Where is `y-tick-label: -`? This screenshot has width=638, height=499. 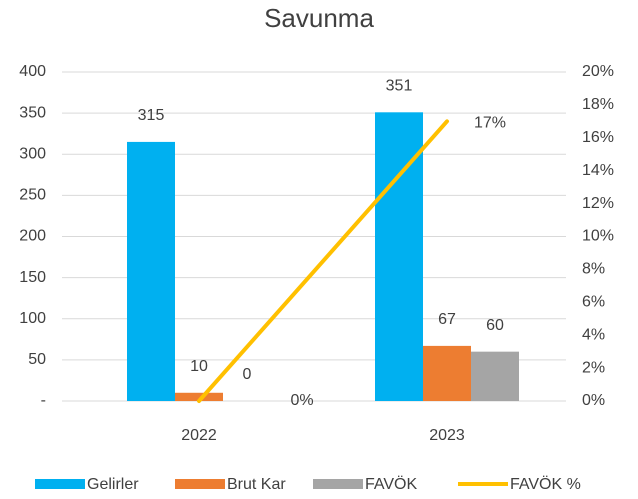
y-tick-label: - is located at coordinates (43, 400).